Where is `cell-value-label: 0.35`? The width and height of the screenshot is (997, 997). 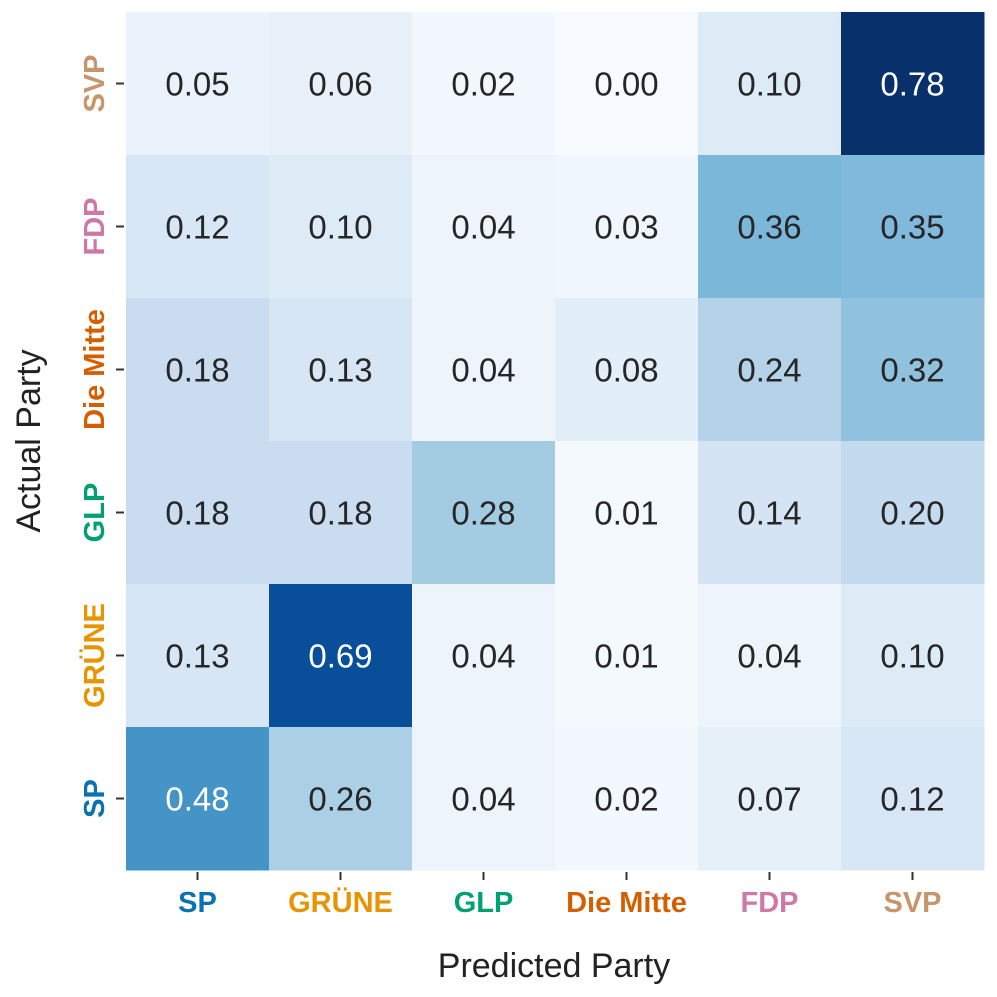 cell-value-label: 0.35 is located at coordinates (912, 227).